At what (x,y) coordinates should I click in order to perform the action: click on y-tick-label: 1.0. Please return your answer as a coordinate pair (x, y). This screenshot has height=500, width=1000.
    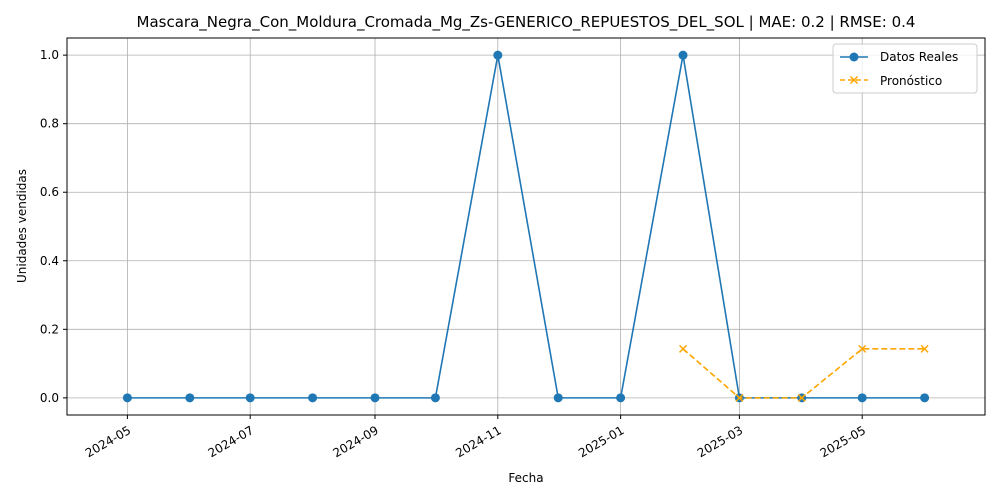
    Looking at the image, I should click on (49, 55).